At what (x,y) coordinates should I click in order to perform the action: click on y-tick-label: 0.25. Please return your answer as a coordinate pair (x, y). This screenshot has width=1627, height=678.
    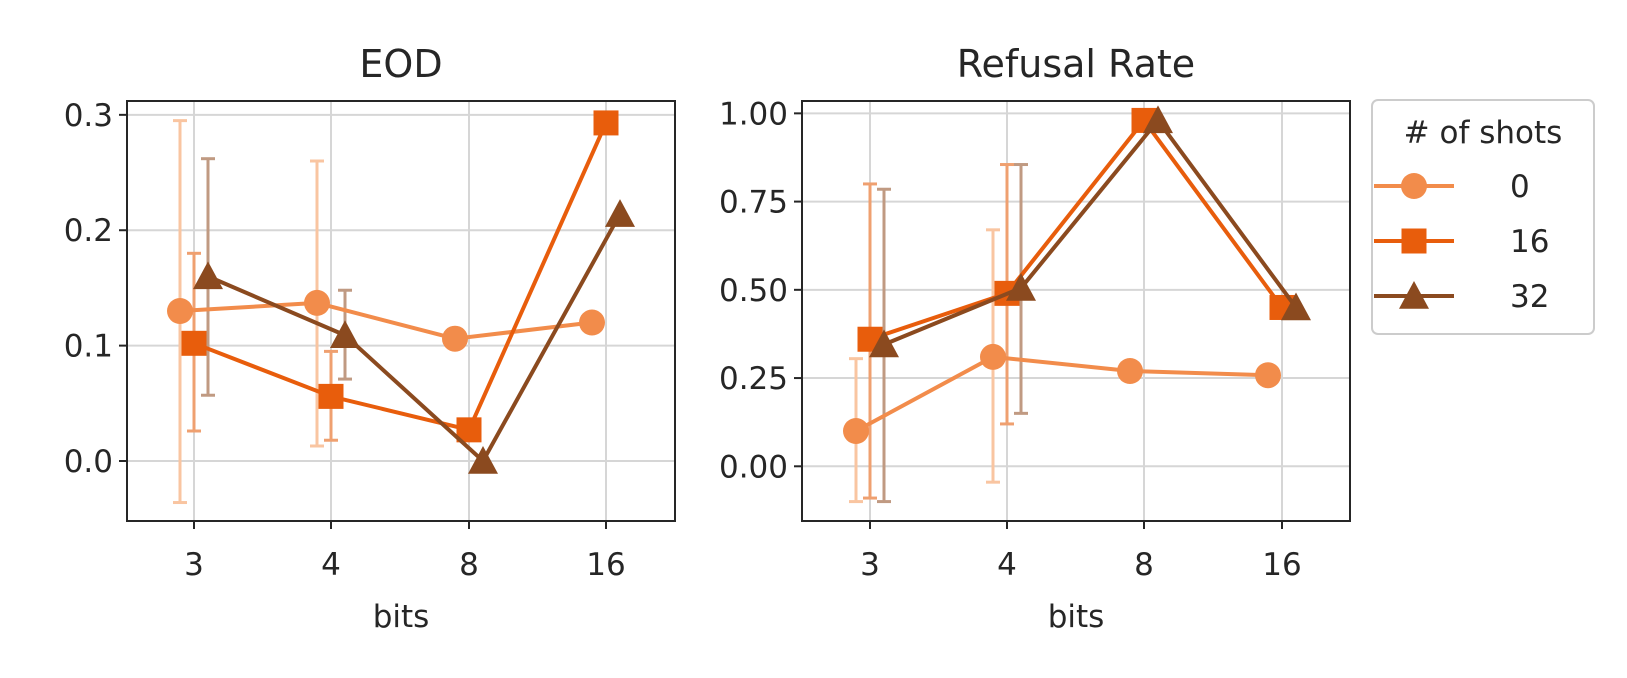
    Looking at the image, I should click on (753, 379).